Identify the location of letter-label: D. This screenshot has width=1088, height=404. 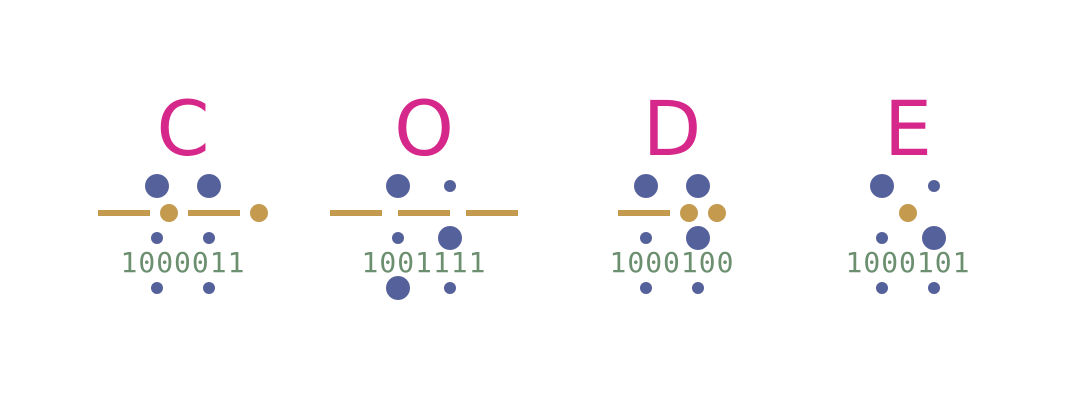
(672, 128).